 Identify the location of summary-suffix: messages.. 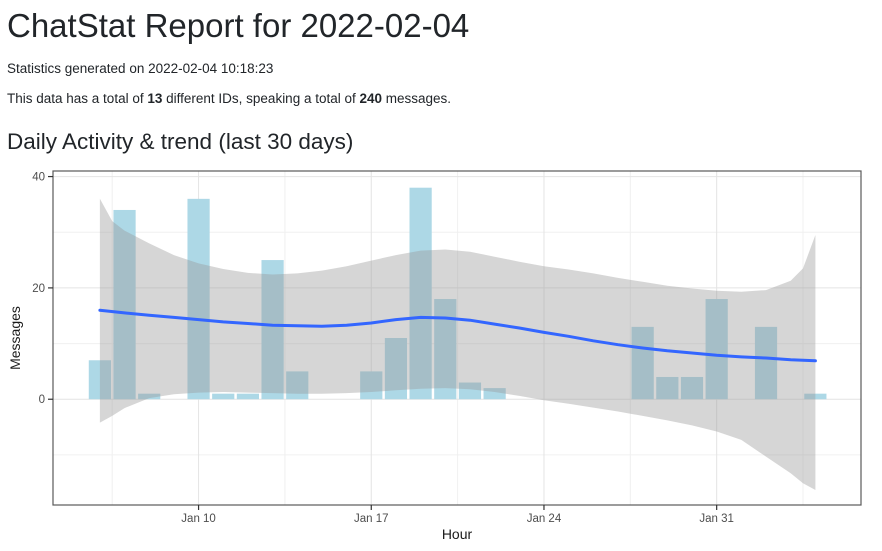
(417, 99).